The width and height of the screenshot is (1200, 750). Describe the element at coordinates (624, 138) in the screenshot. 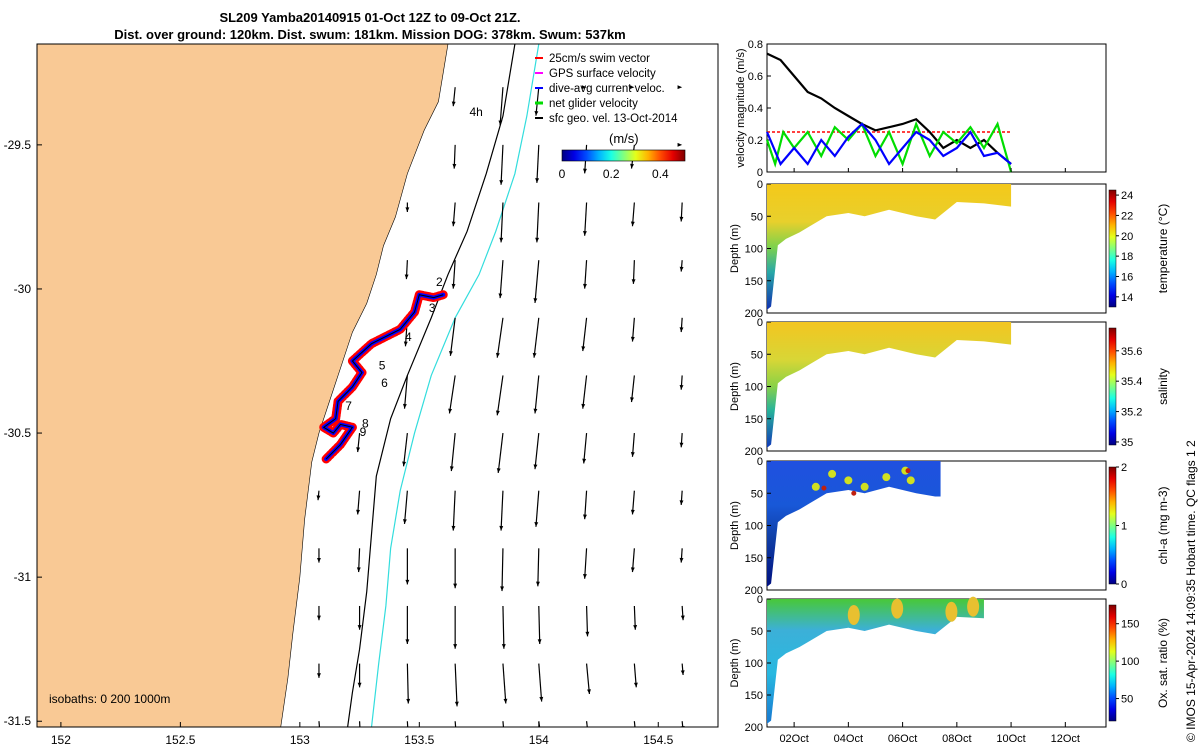

I see `map-colorbar-label: (m/s)` at that location.